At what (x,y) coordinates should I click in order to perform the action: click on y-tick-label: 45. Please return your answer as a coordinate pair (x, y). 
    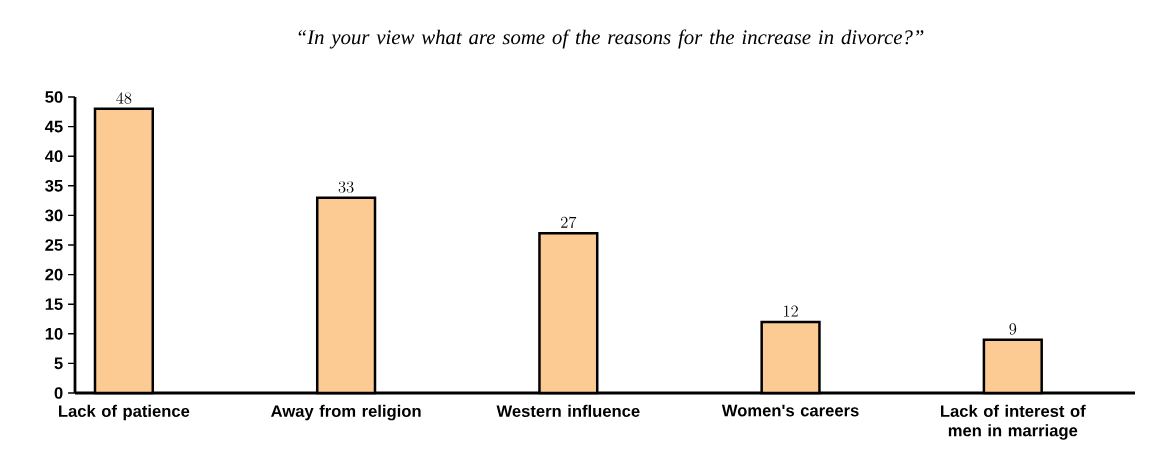
    Looking at the image, I should click on (53, 126).